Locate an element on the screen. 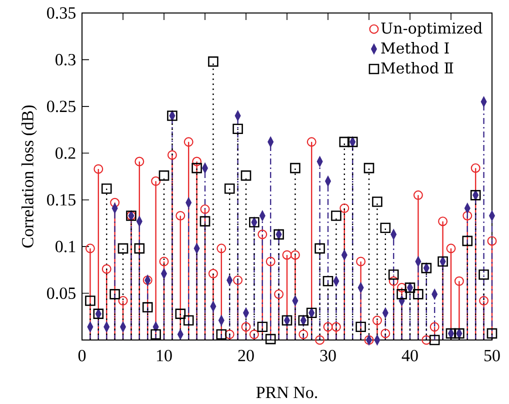 The width and height of the screenshot is (509, 404). legend-label: Method Ⅰ is located at coordinates (415, 48).